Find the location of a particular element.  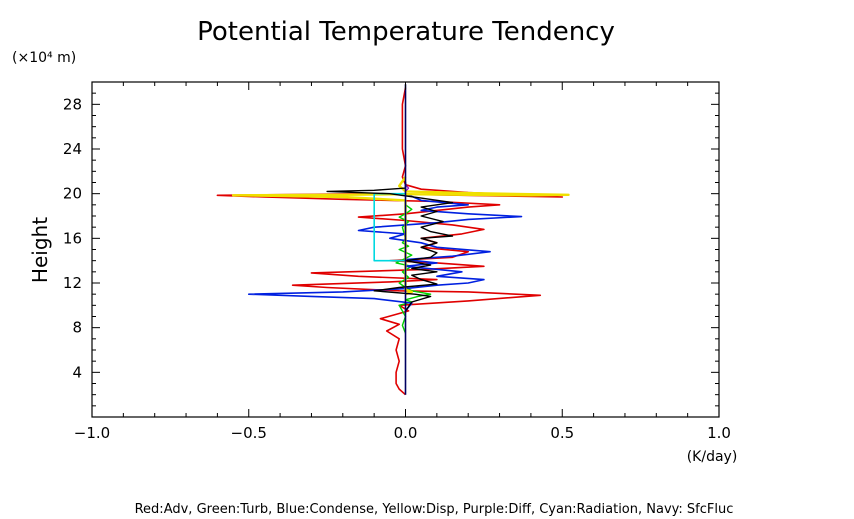

x-tick-label: −0.5 is located at coordinates (249, 433).